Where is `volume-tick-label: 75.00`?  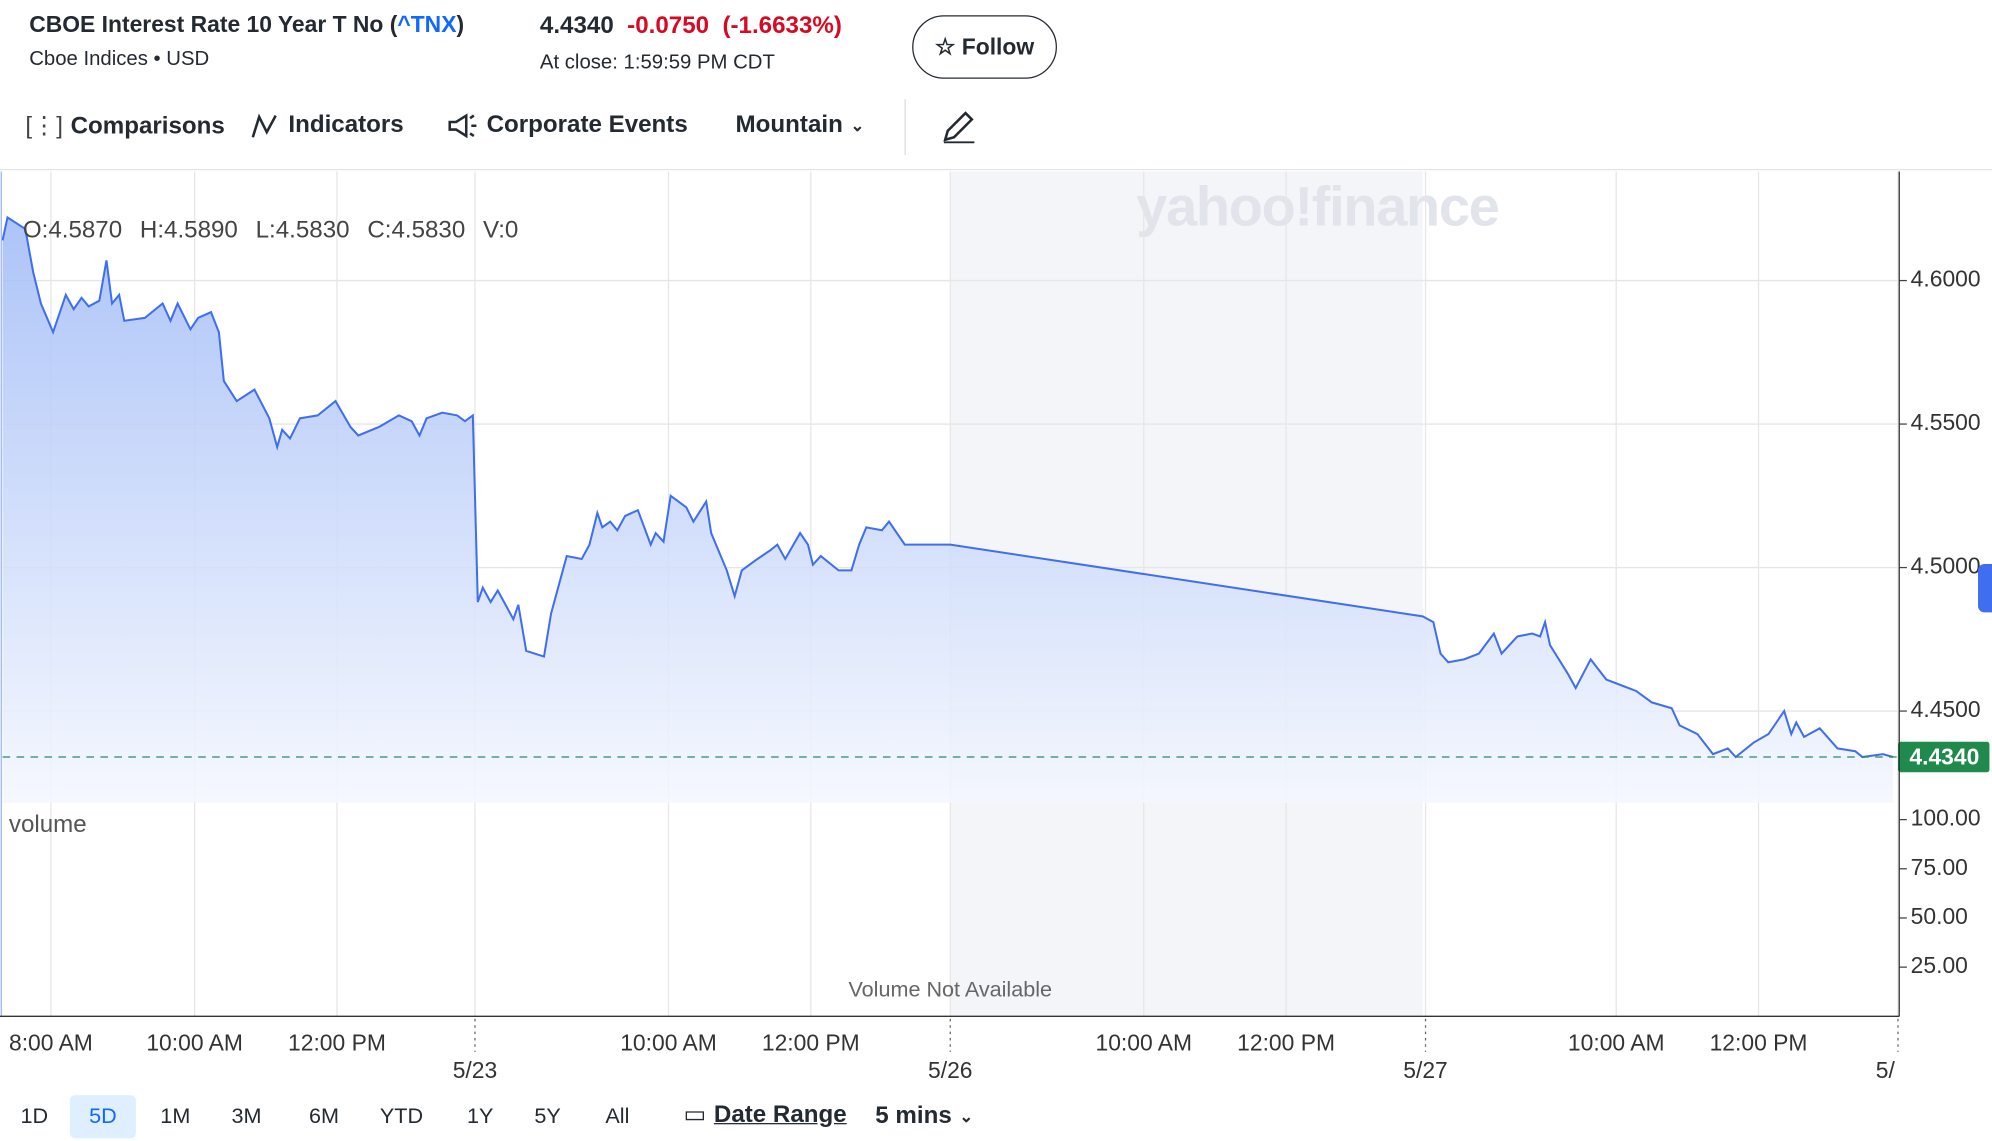
volume-tick-label: 75.00 is located at coordinates (1939, 867).